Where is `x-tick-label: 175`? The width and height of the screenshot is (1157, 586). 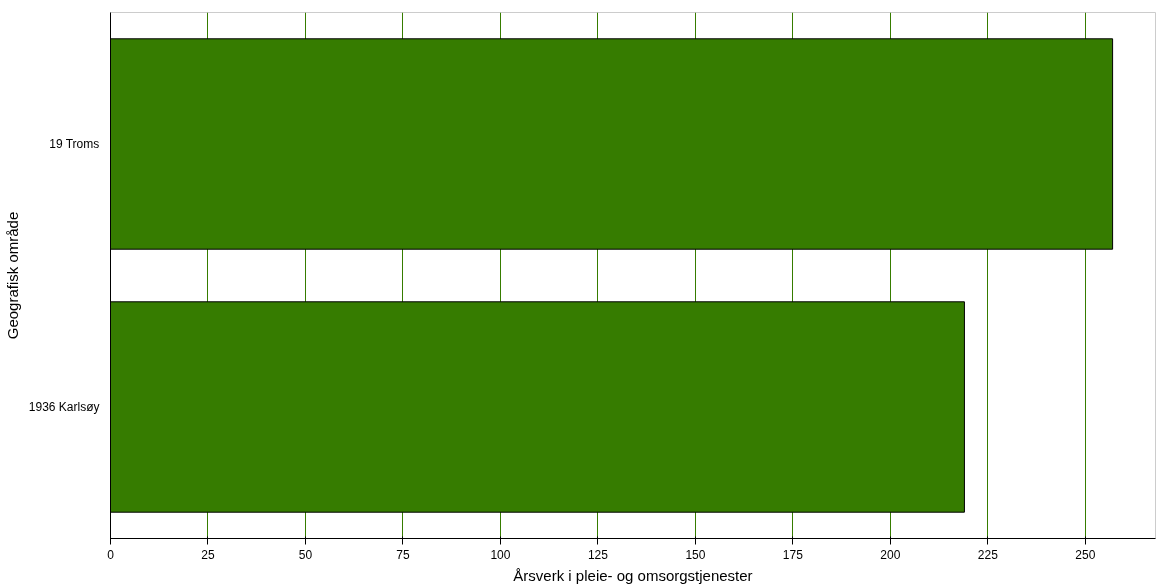 x-tick-label: 175 is located at coordinates (793, 554).